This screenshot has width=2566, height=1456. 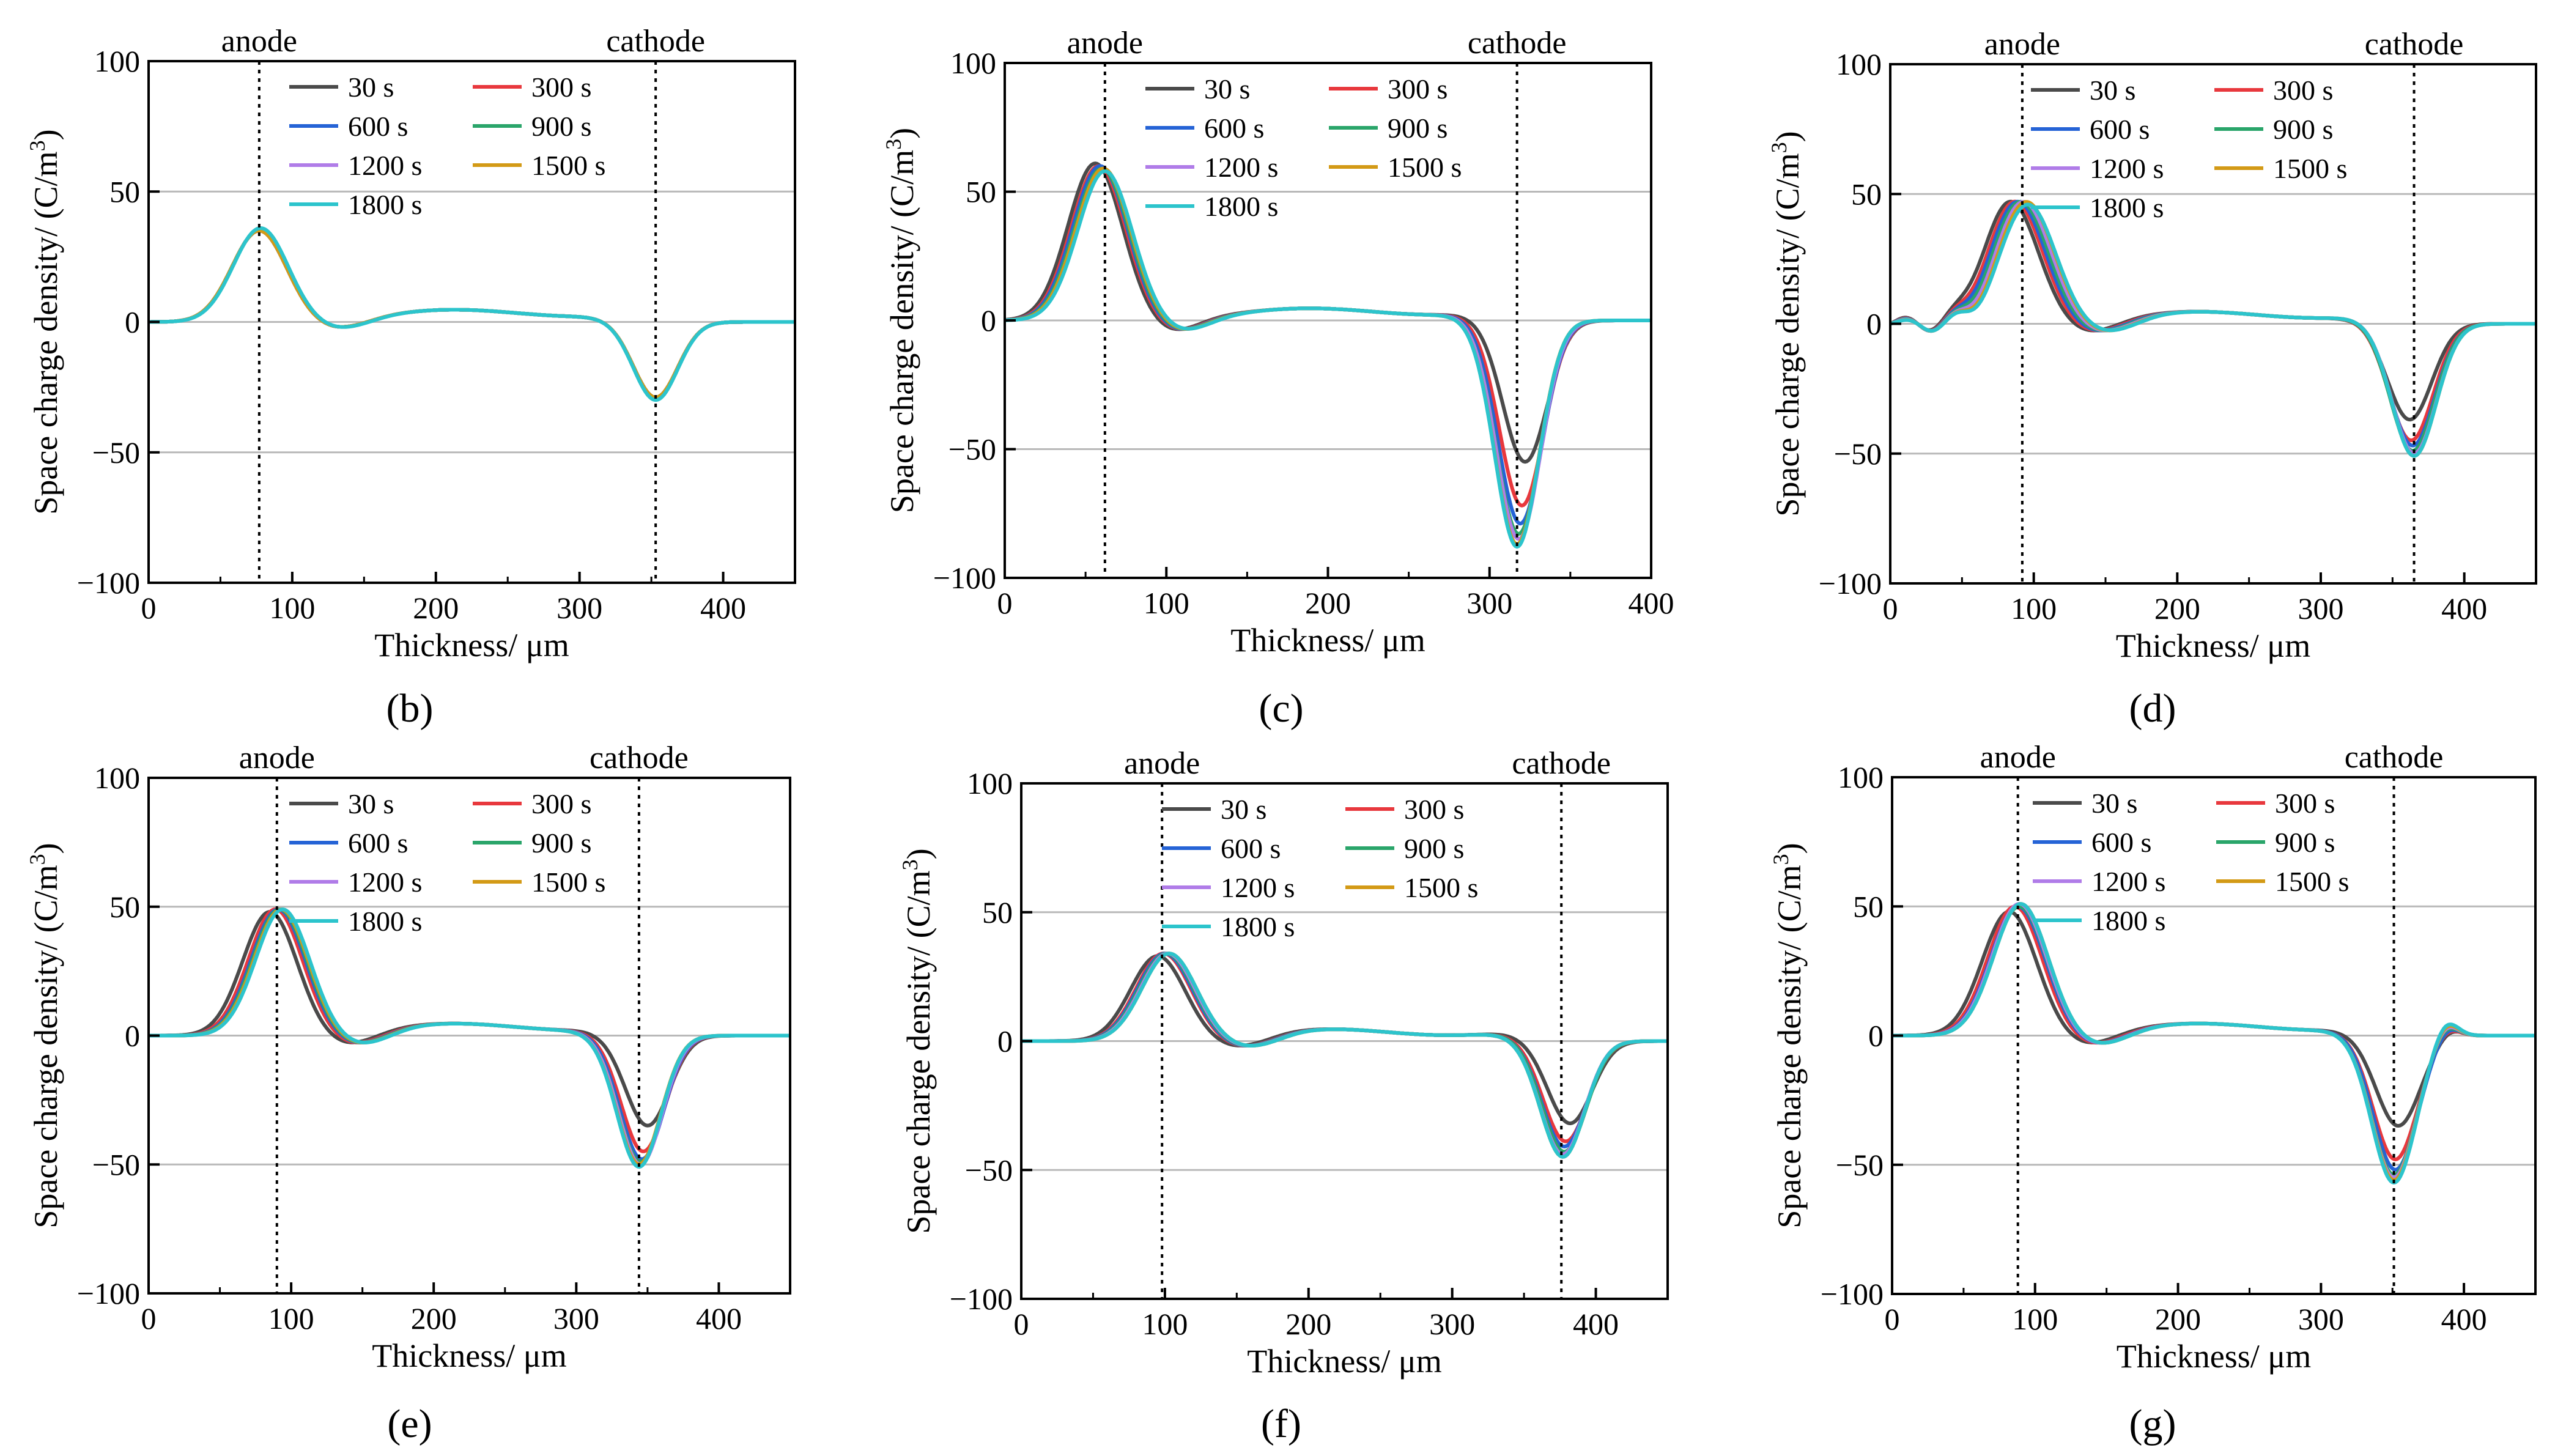 I want to click on panel-label: (b), so click(x=410, y=708).